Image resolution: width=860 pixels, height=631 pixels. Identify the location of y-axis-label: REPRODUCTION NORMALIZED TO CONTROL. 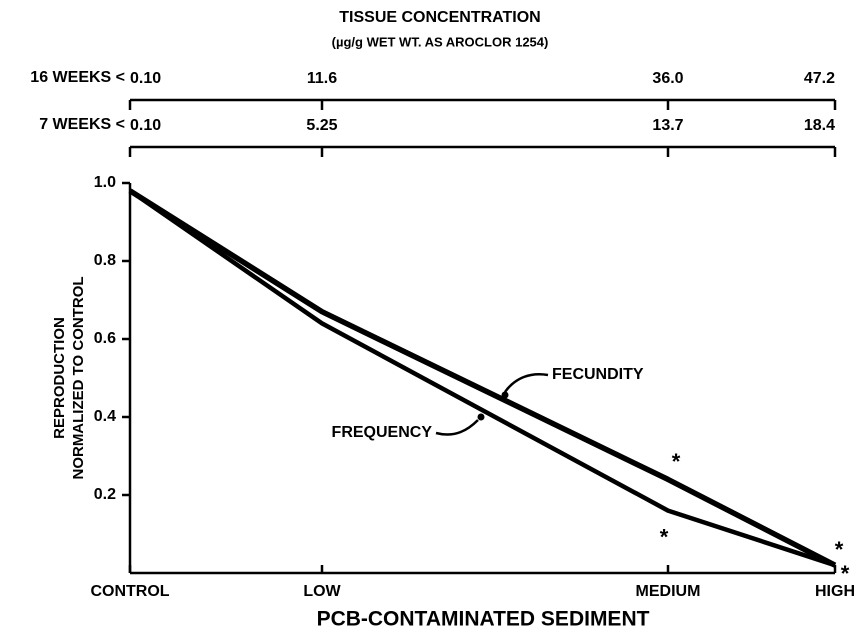
(69, 377).